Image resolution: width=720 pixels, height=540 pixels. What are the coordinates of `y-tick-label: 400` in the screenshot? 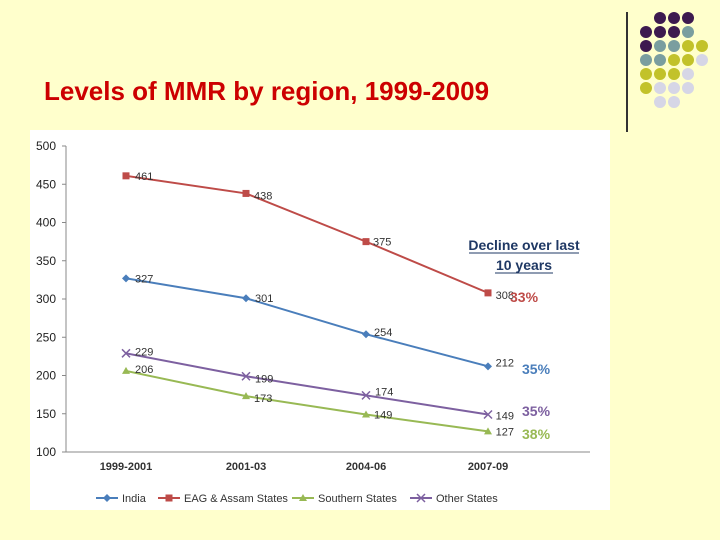 It's located at (46, 223).